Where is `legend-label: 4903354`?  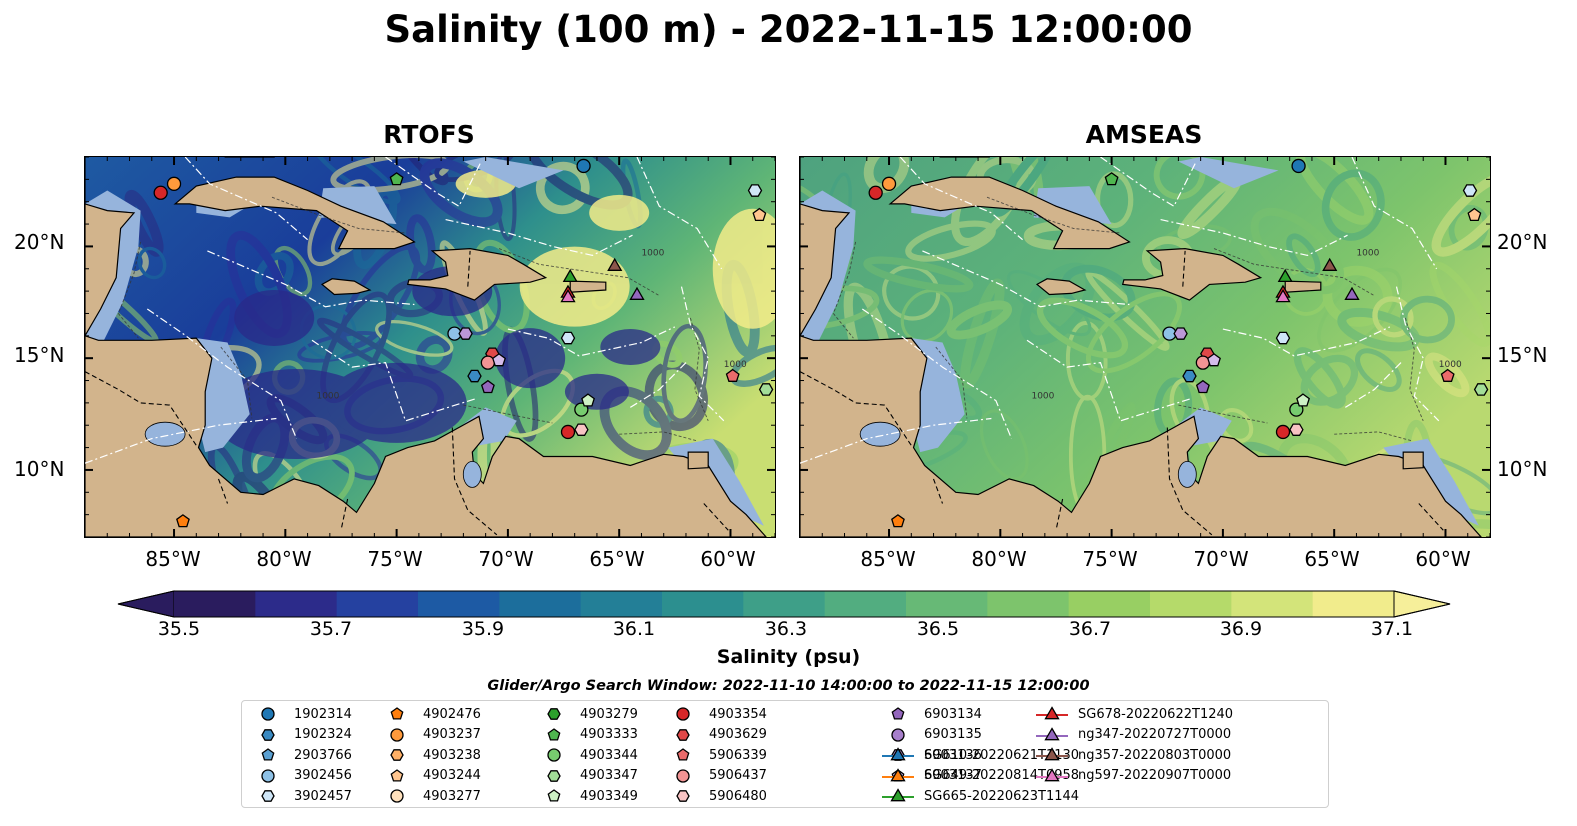 legend-label: 4903354 is located at coordinates (738, 714).